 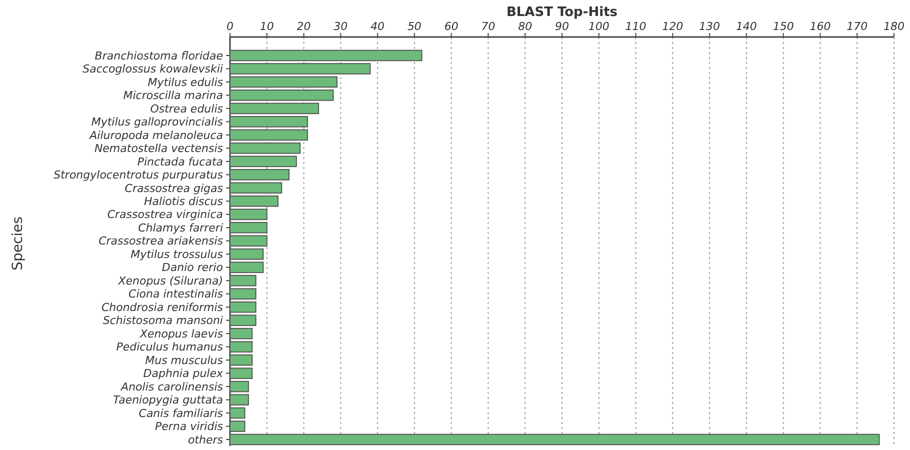 What do you see at coordinates (673, 26) in the screenshot?
I see `x-tick-label: 120` at bounding box center [673, 26].